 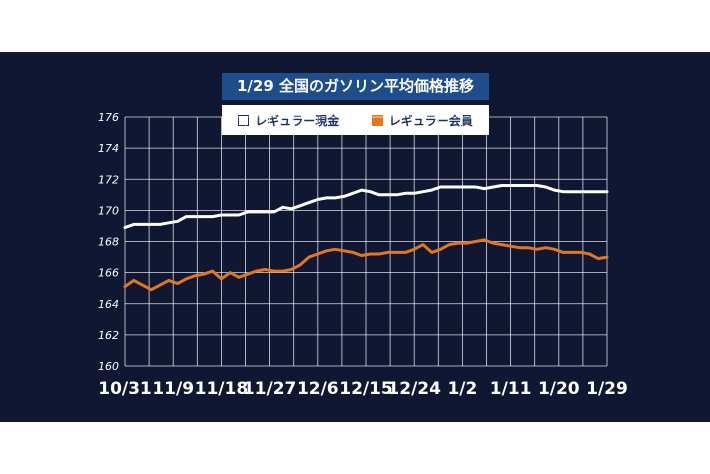 What do you see at coordinates (377, 120) in the screenshot?
I see `legend-swatch-member` at bounding box center [377, 120].